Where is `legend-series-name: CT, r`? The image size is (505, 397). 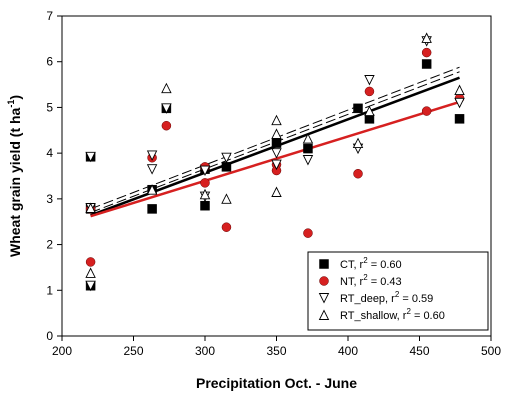 legend-series-name: CT, r is located at coordinates (352, 265).